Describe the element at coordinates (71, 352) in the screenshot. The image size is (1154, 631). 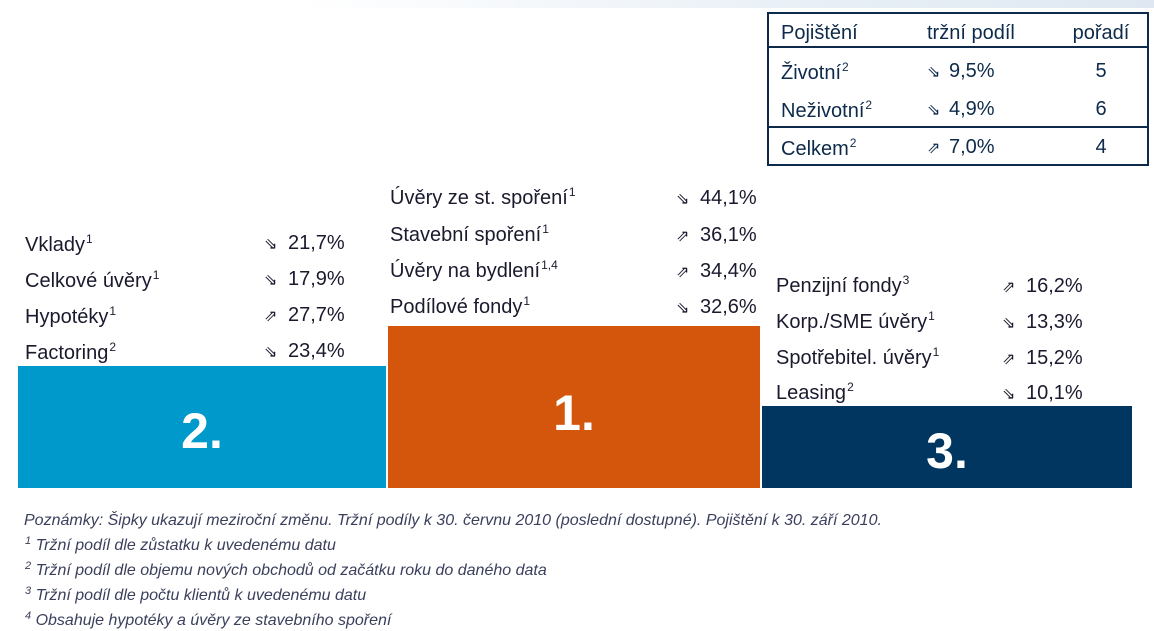
I see `product-label: Factoring2` at that location.